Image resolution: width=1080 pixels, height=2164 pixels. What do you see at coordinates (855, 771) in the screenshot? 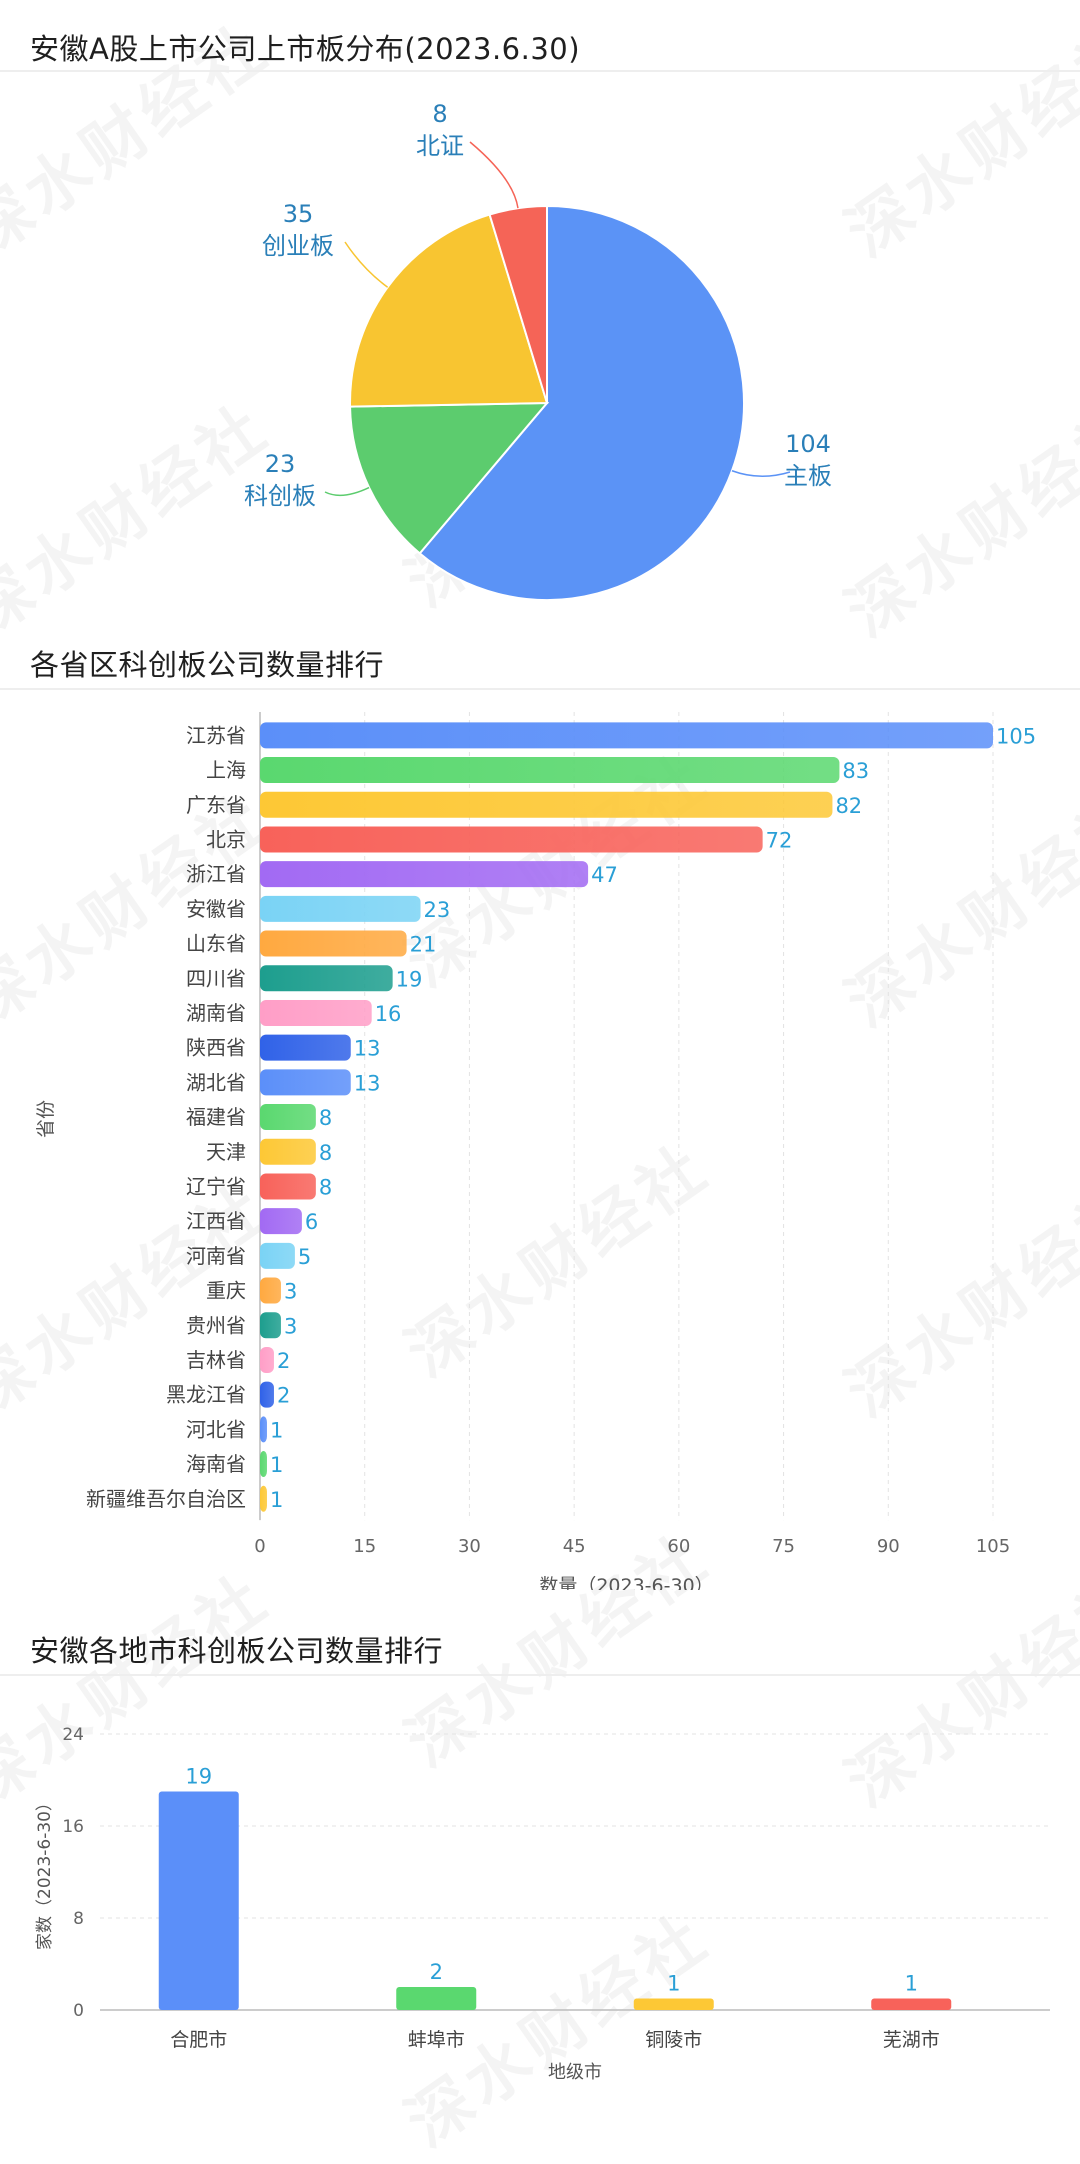
I see `bar-value-label: 83` at bounding box center [855, 771].